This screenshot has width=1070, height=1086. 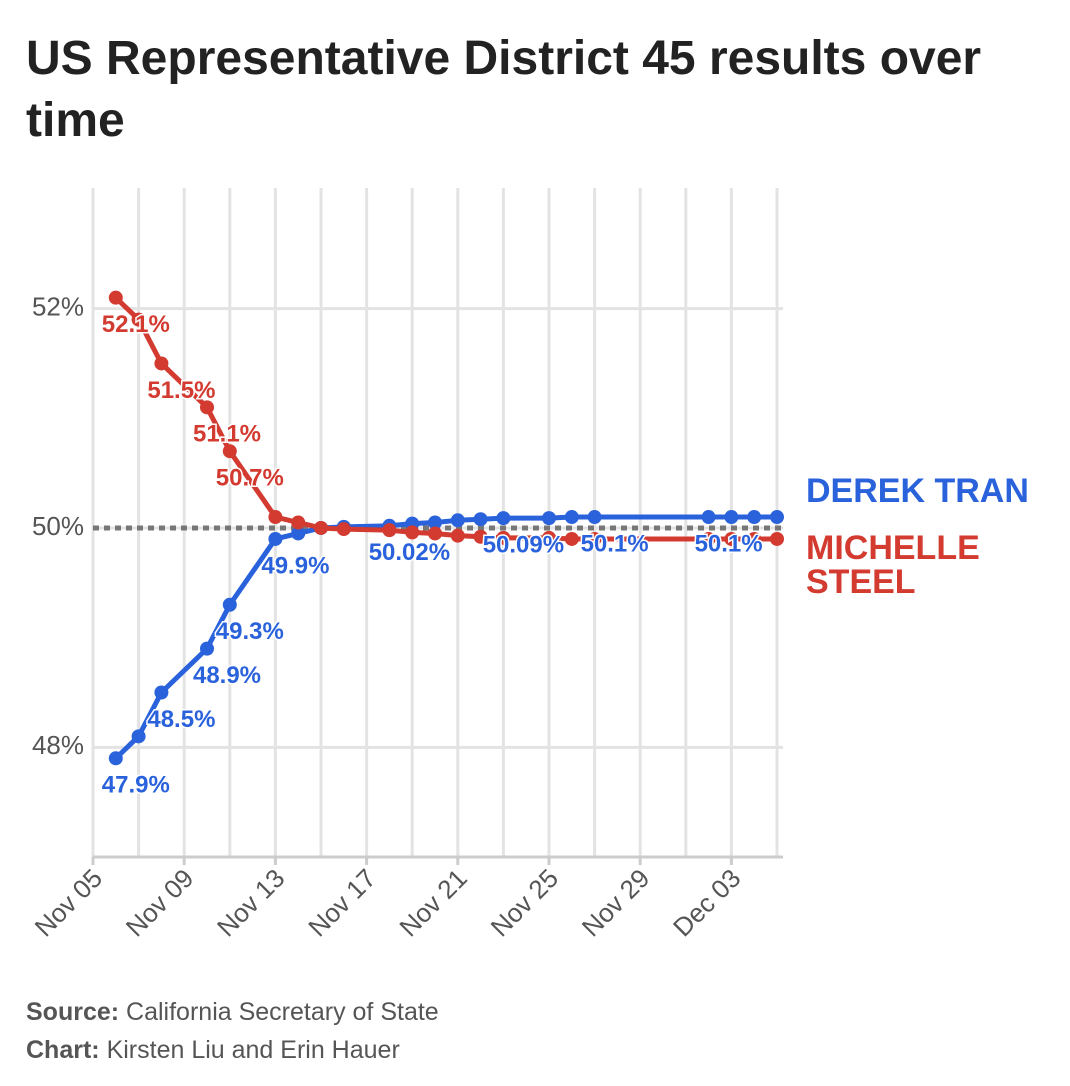 I want to click on x-tick-label: Nov 17, so click(x=341, y=902).